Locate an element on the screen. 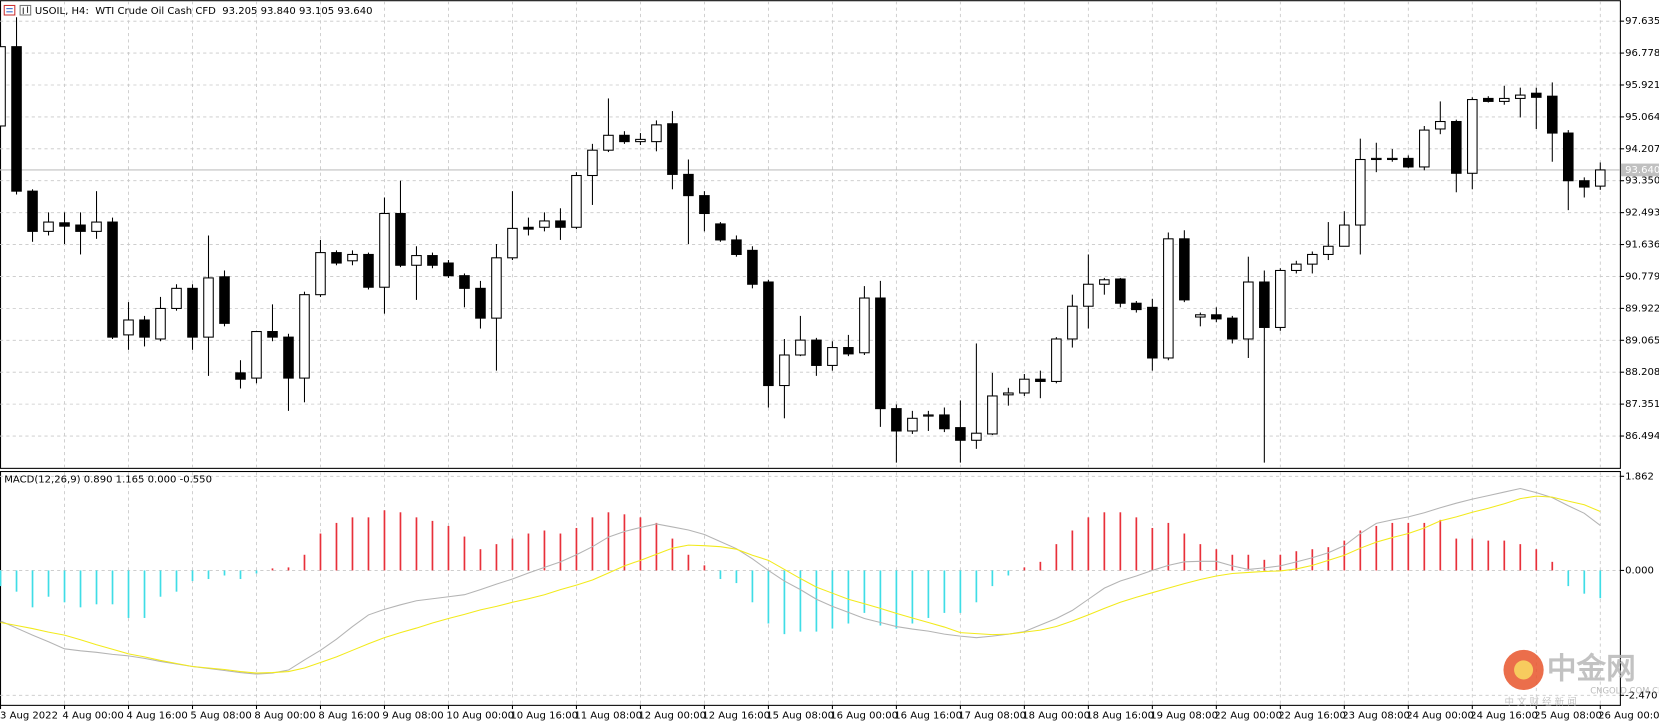  watermark-brand: 中金网 is located at coordinates (1591, 668).